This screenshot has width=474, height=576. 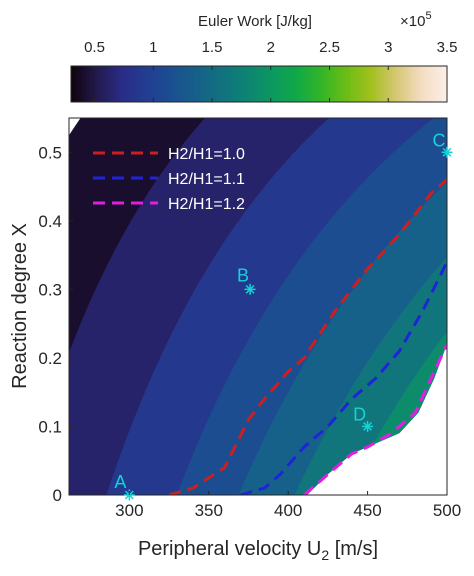 What do you see at coordinates (258, 550) in the screenshot?
I see `x-axis-label: Peripheral velocity U2 [m/s]` at bounding box center [258, 550].